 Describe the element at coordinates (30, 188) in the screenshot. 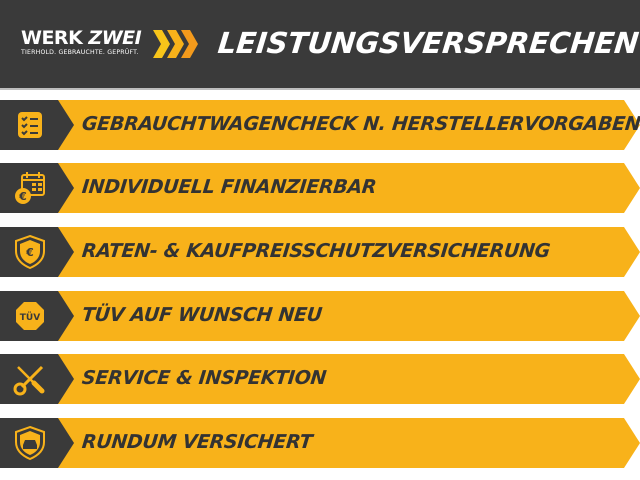

I see `calendar-euro-icon: €` at that location.